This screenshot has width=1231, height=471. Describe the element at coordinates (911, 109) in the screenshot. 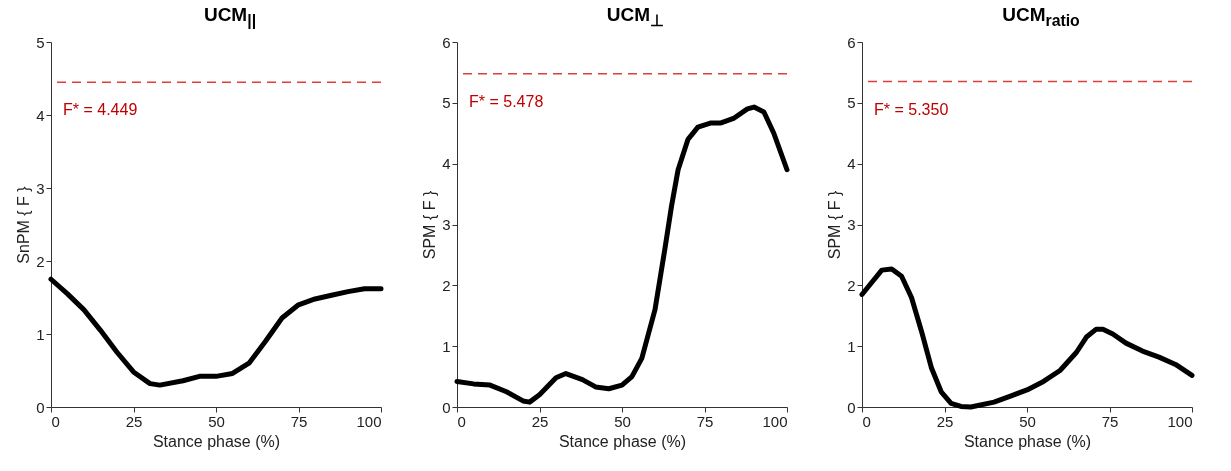

I see `ref-line-label: F* = 5.350` at that location.